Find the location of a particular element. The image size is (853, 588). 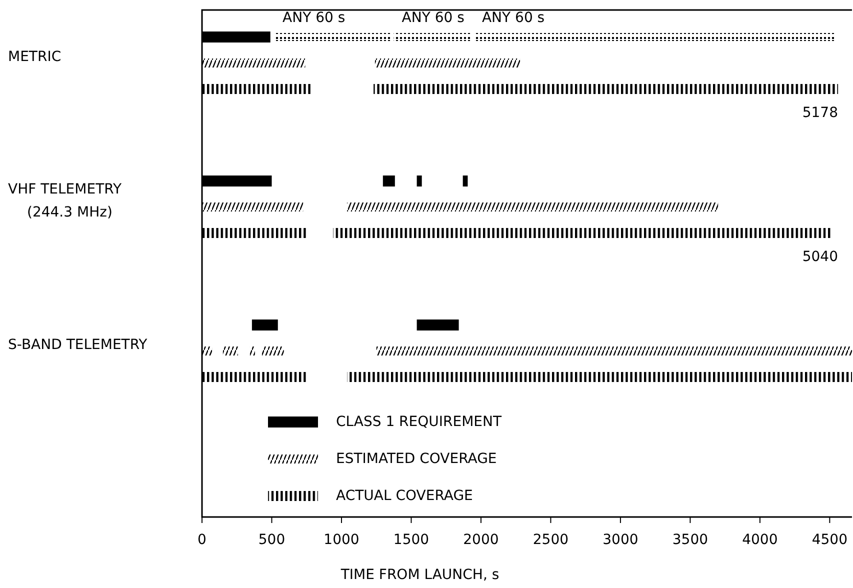

legend-label: ACTUAL COVERAGE is located at coordinates (404, 496).